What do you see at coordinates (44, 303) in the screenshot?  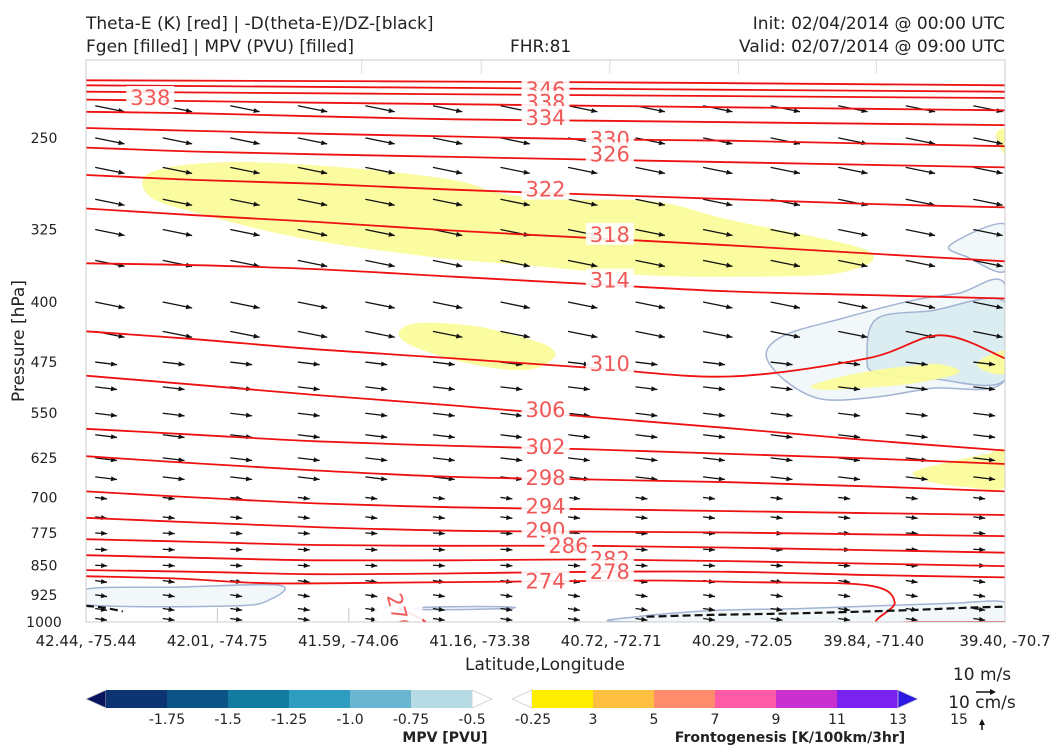 I see `y-tick-label: 400` at bounding box center [44, 303].